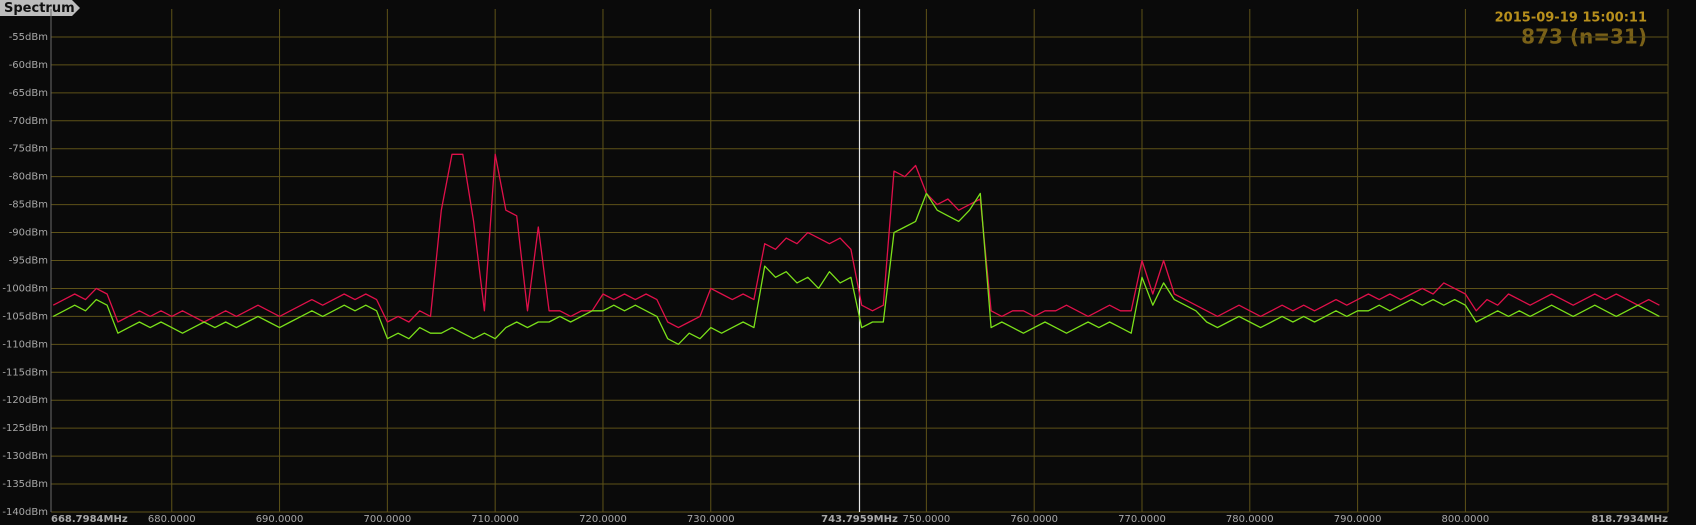 The height and width of the screenshot is (525, 1696). I want to click on timestamp: 2015-09-19 15:00:11, so click(1571, 18).